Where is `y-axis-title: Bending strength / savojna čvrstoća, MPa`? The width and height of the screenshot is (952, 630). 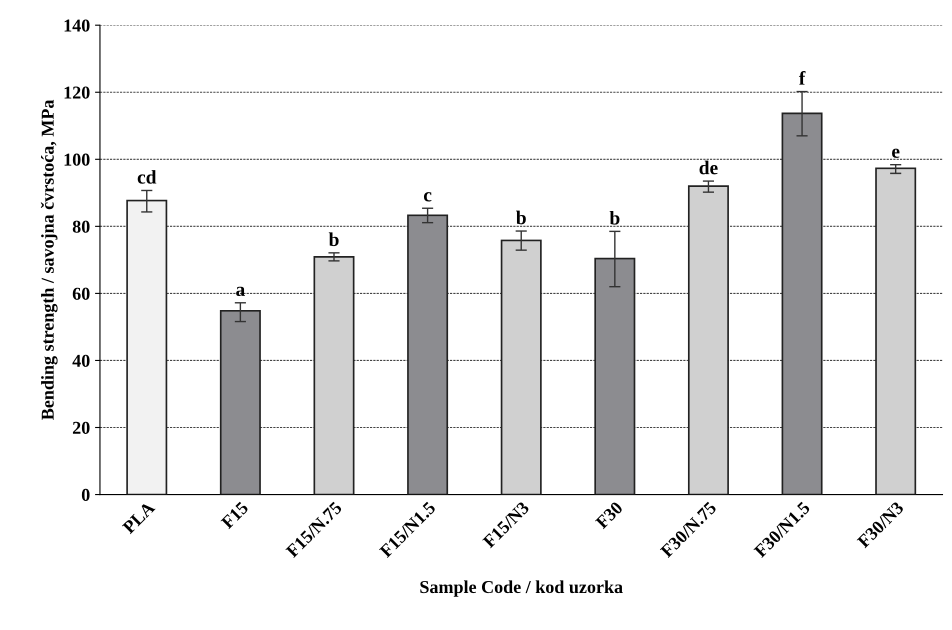 y-axis-title: Bending strength / savojna čvrstoća, MPa is located at coordinates (49, 260).